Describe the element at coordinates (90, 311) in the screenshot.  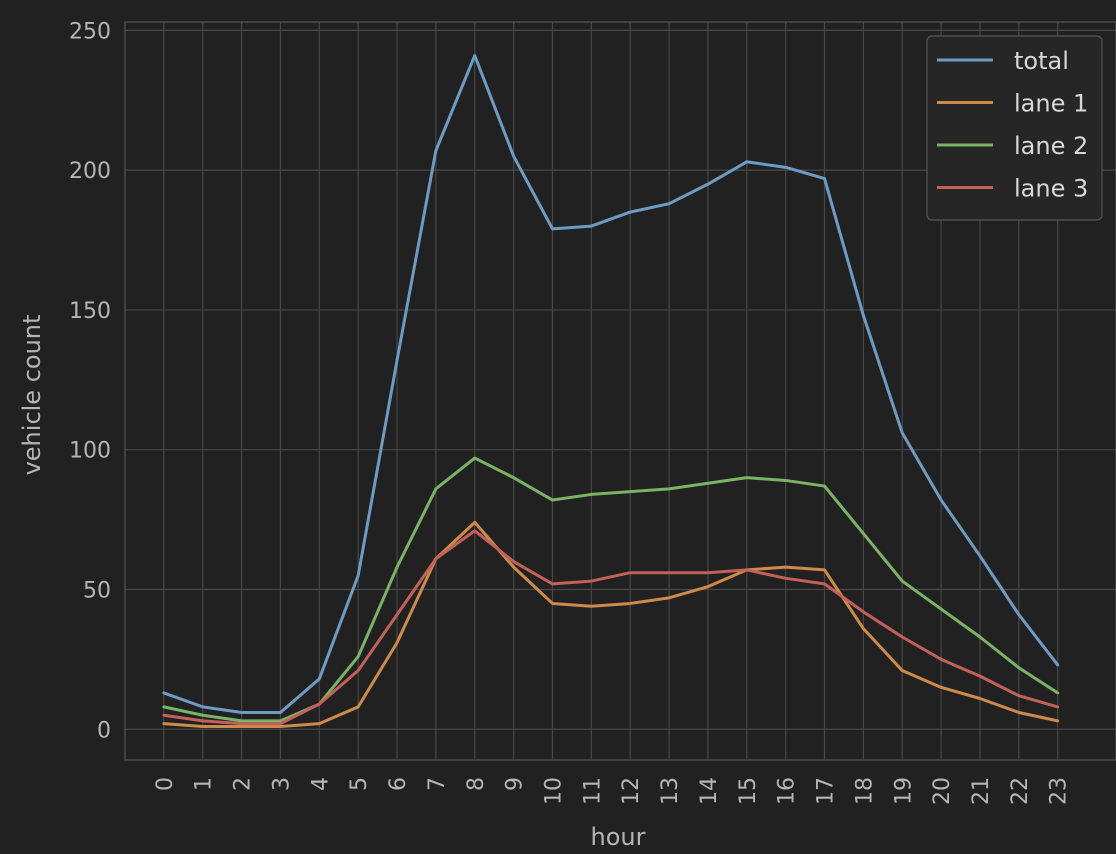
I see `y-tick-label: 150` at that location.